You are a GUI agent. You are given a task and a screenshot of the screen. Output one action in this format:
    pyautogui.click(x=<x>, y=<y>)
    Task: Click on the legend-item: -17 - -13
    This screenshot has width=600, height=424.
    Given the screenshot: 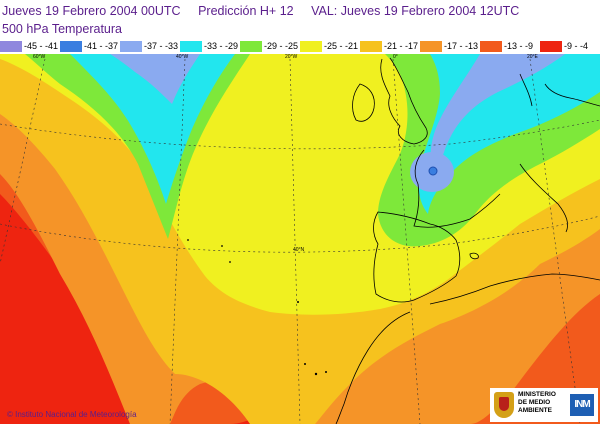 What is the action you would take?
    pyautogui.click(x=450, y=46)
    